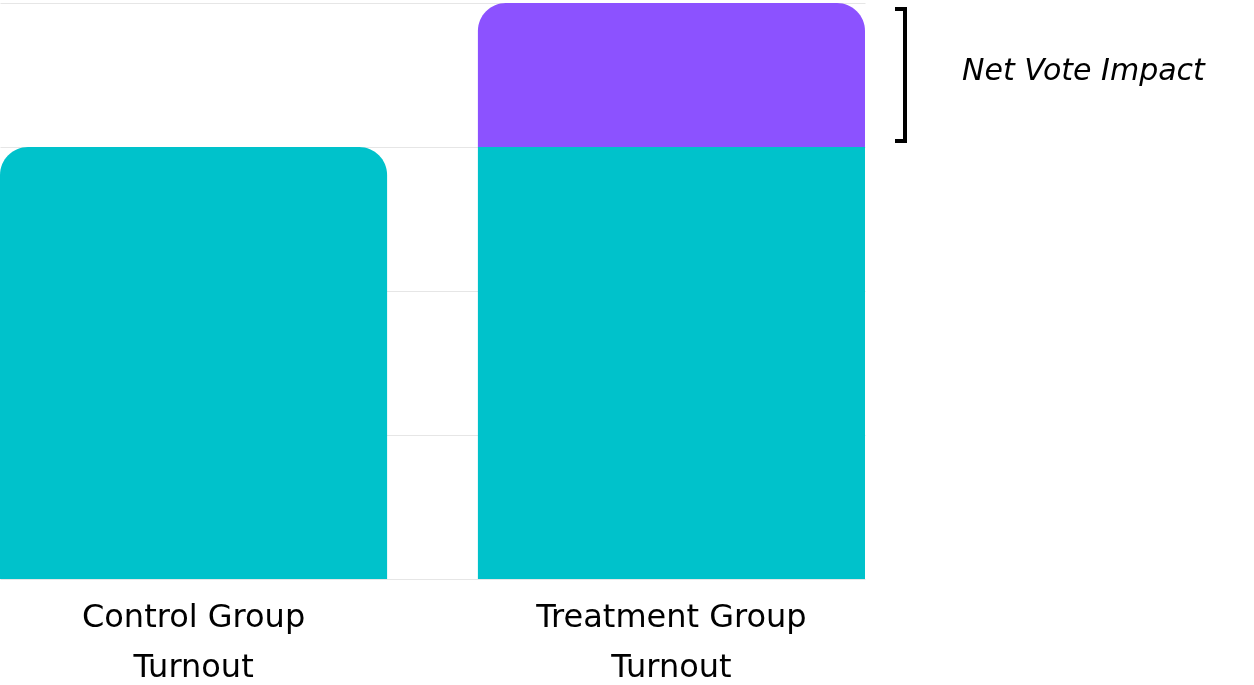 The image size is (1254, 685). Describe the element at coordinates (671, 640) in the screenshot. I see `x-tick-label: Treatment Group Turnout` at that location.